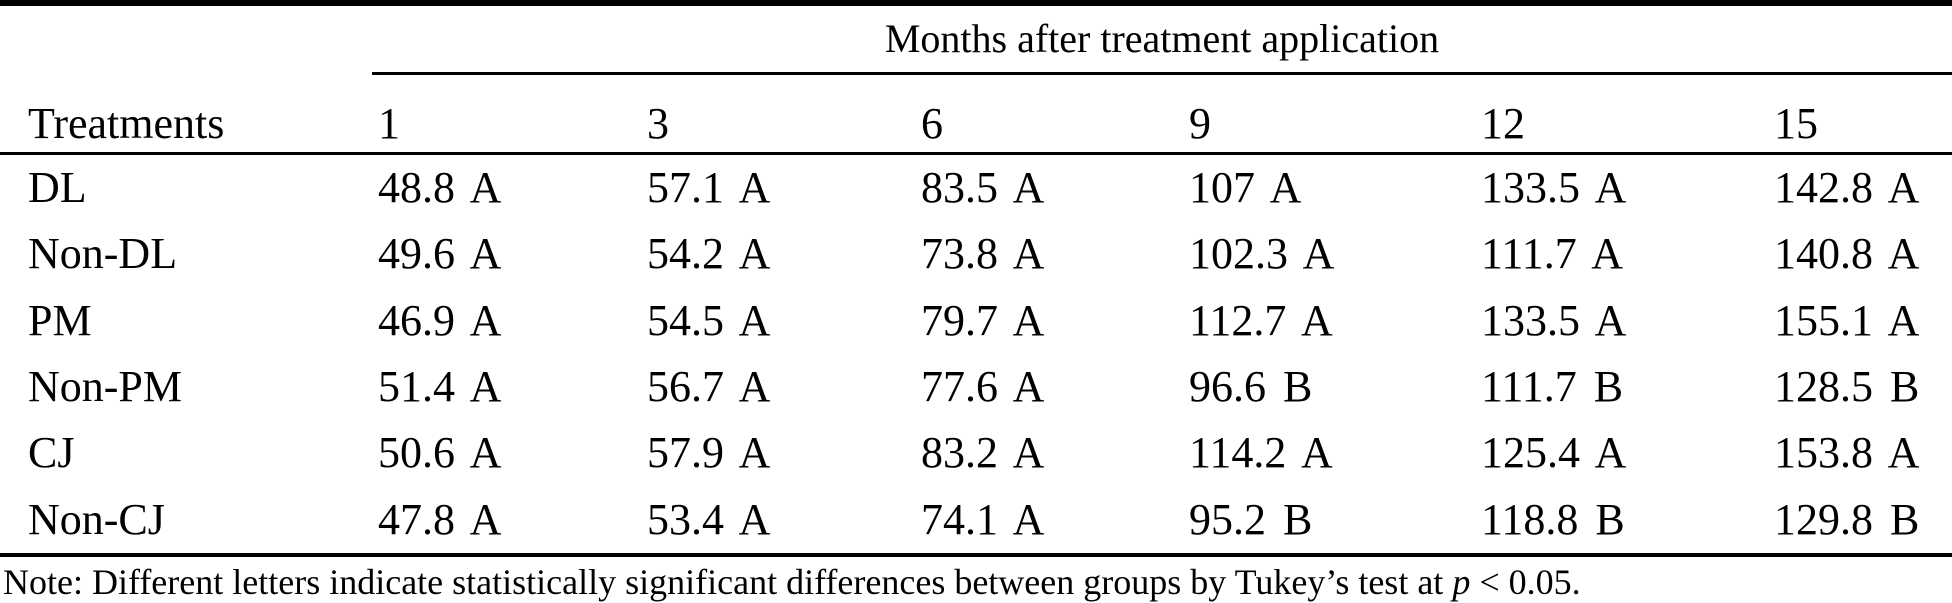 The image size is (1952, 603). What do you see at coordinates (51, 453) in the screenshot?
I see `treatment-label: CJ` at bounding box center [51, 453].